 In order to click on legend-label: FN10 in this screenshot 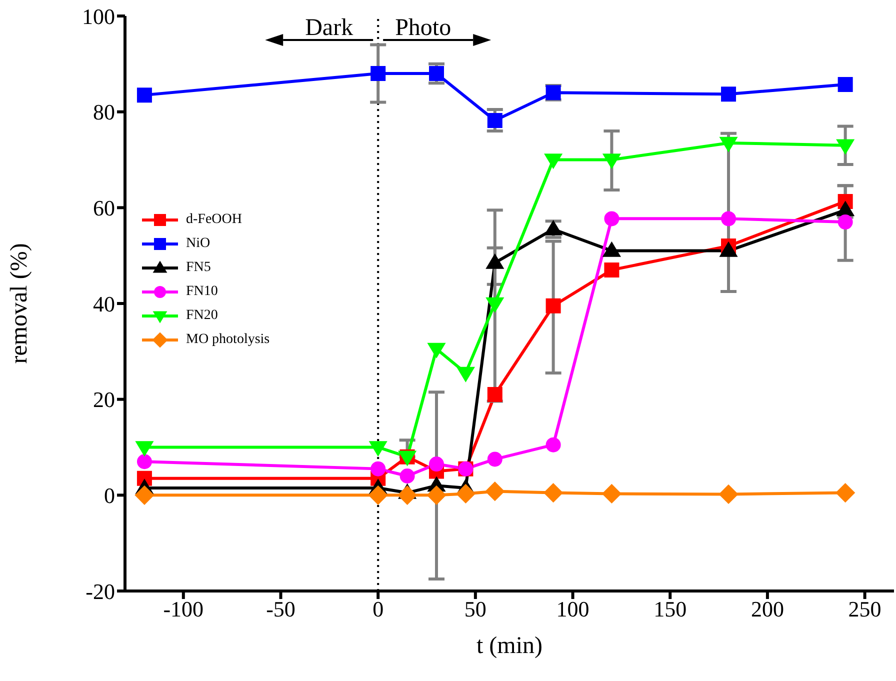, I will do `click(202, 292)`.